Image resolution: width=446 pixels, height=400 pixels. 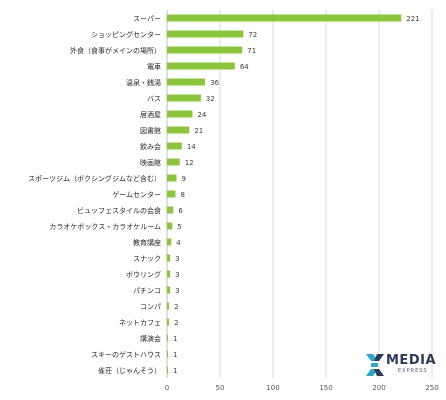 What do you see at coordinates (126, 354) in the screenshot?
I see `category-label: スキーのゲストハウス` at bounding box center [126, 354].